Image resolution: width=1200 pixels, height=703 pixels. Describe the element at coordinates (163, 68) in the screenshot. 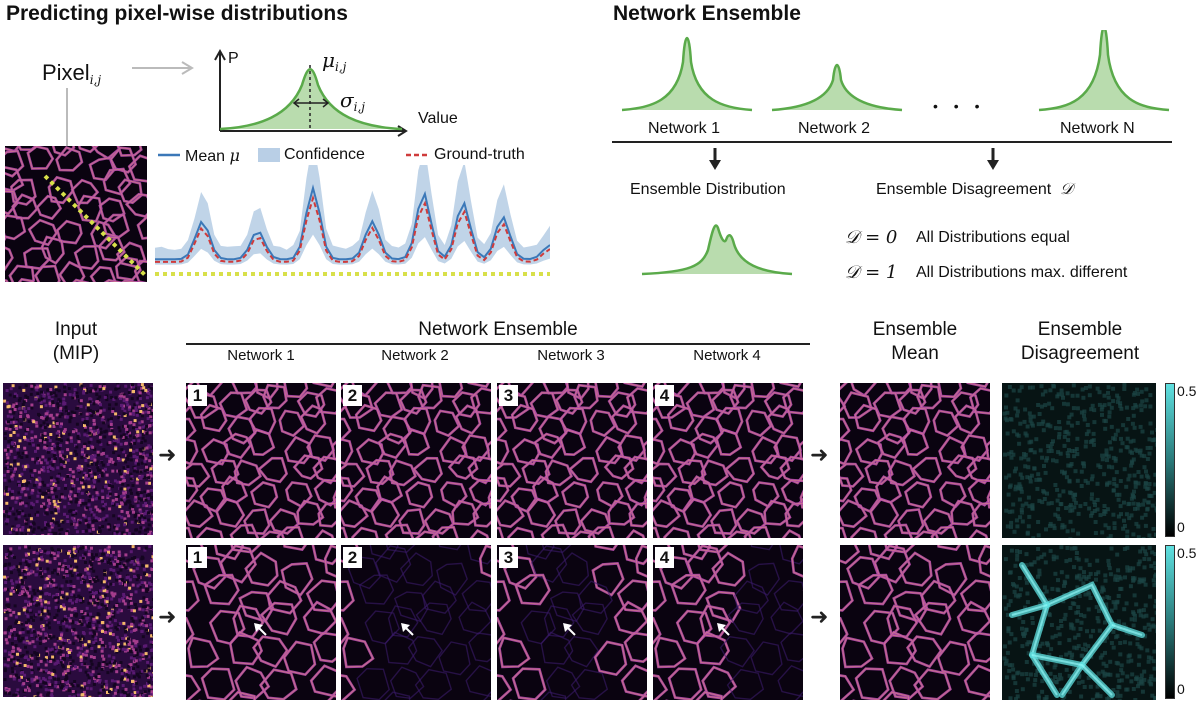

I see `pixel-to-distribution-arrow` at that location.